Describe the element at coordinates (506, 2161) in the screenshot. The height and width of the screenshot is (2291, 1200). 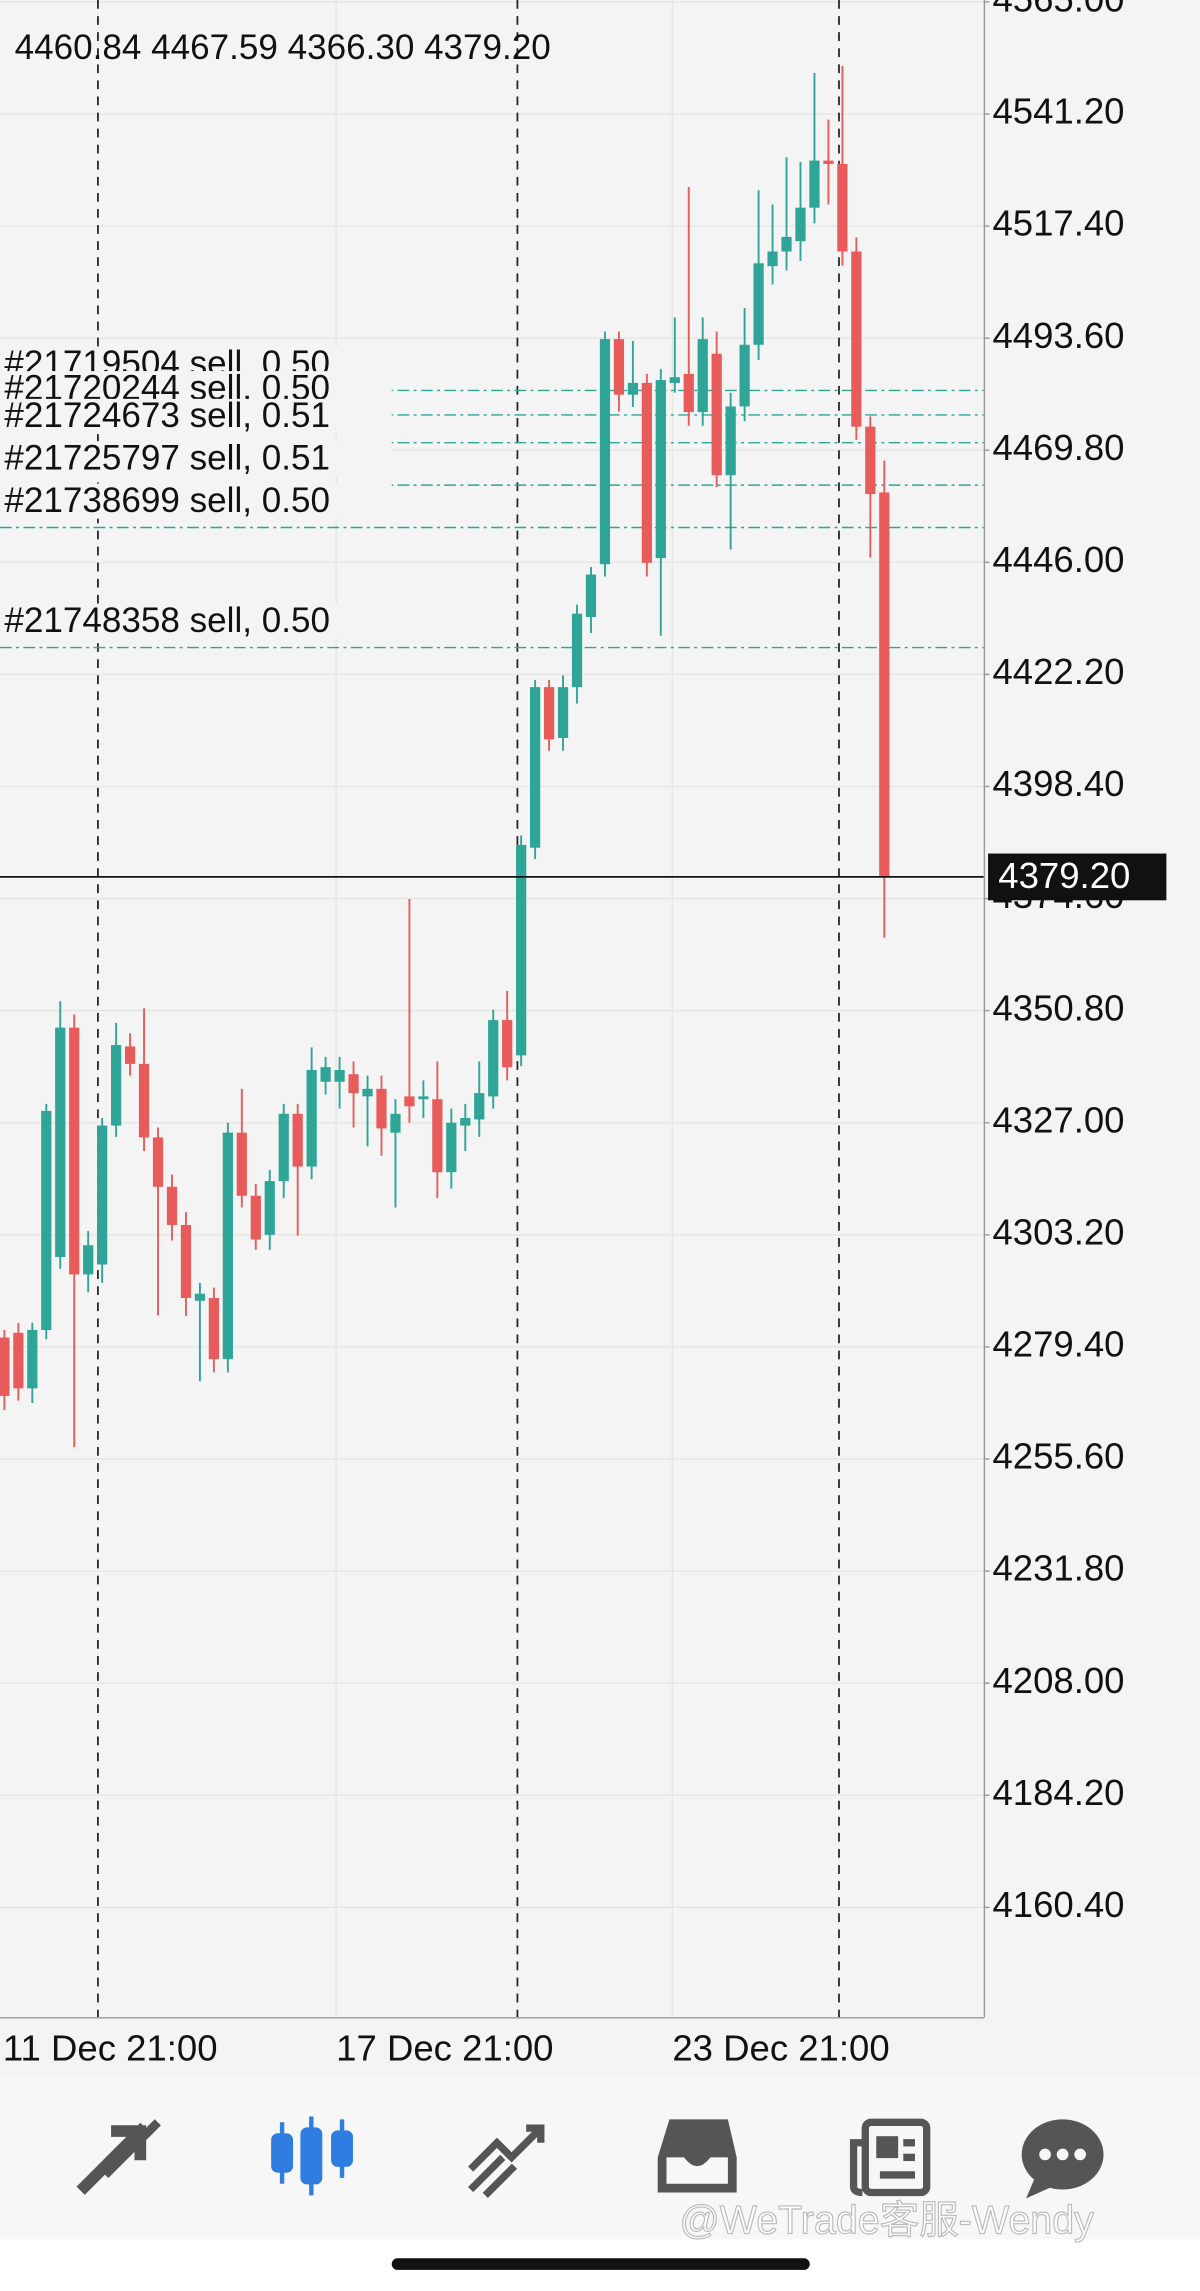
I see `trend-icon` at that location.